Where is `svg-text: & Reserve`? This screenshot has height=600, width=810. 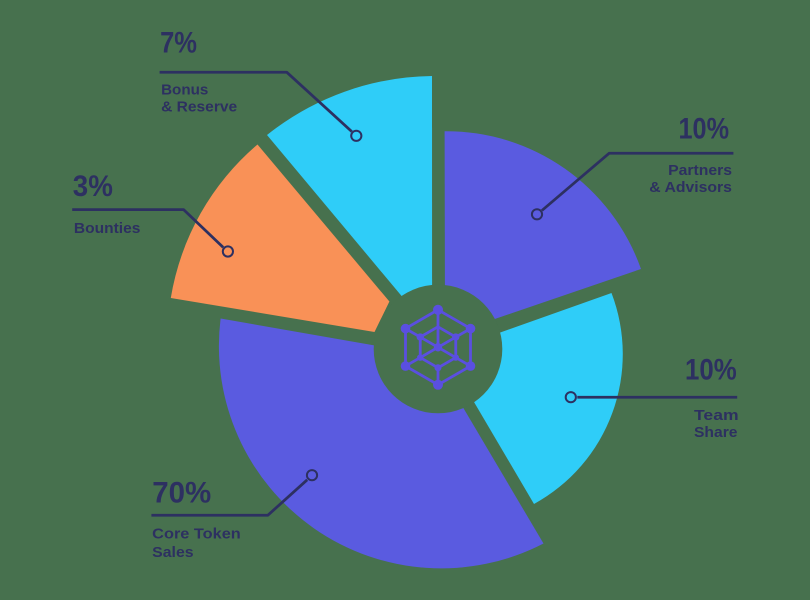 svg-text: & Reserve is located at coordinates (199, 107).